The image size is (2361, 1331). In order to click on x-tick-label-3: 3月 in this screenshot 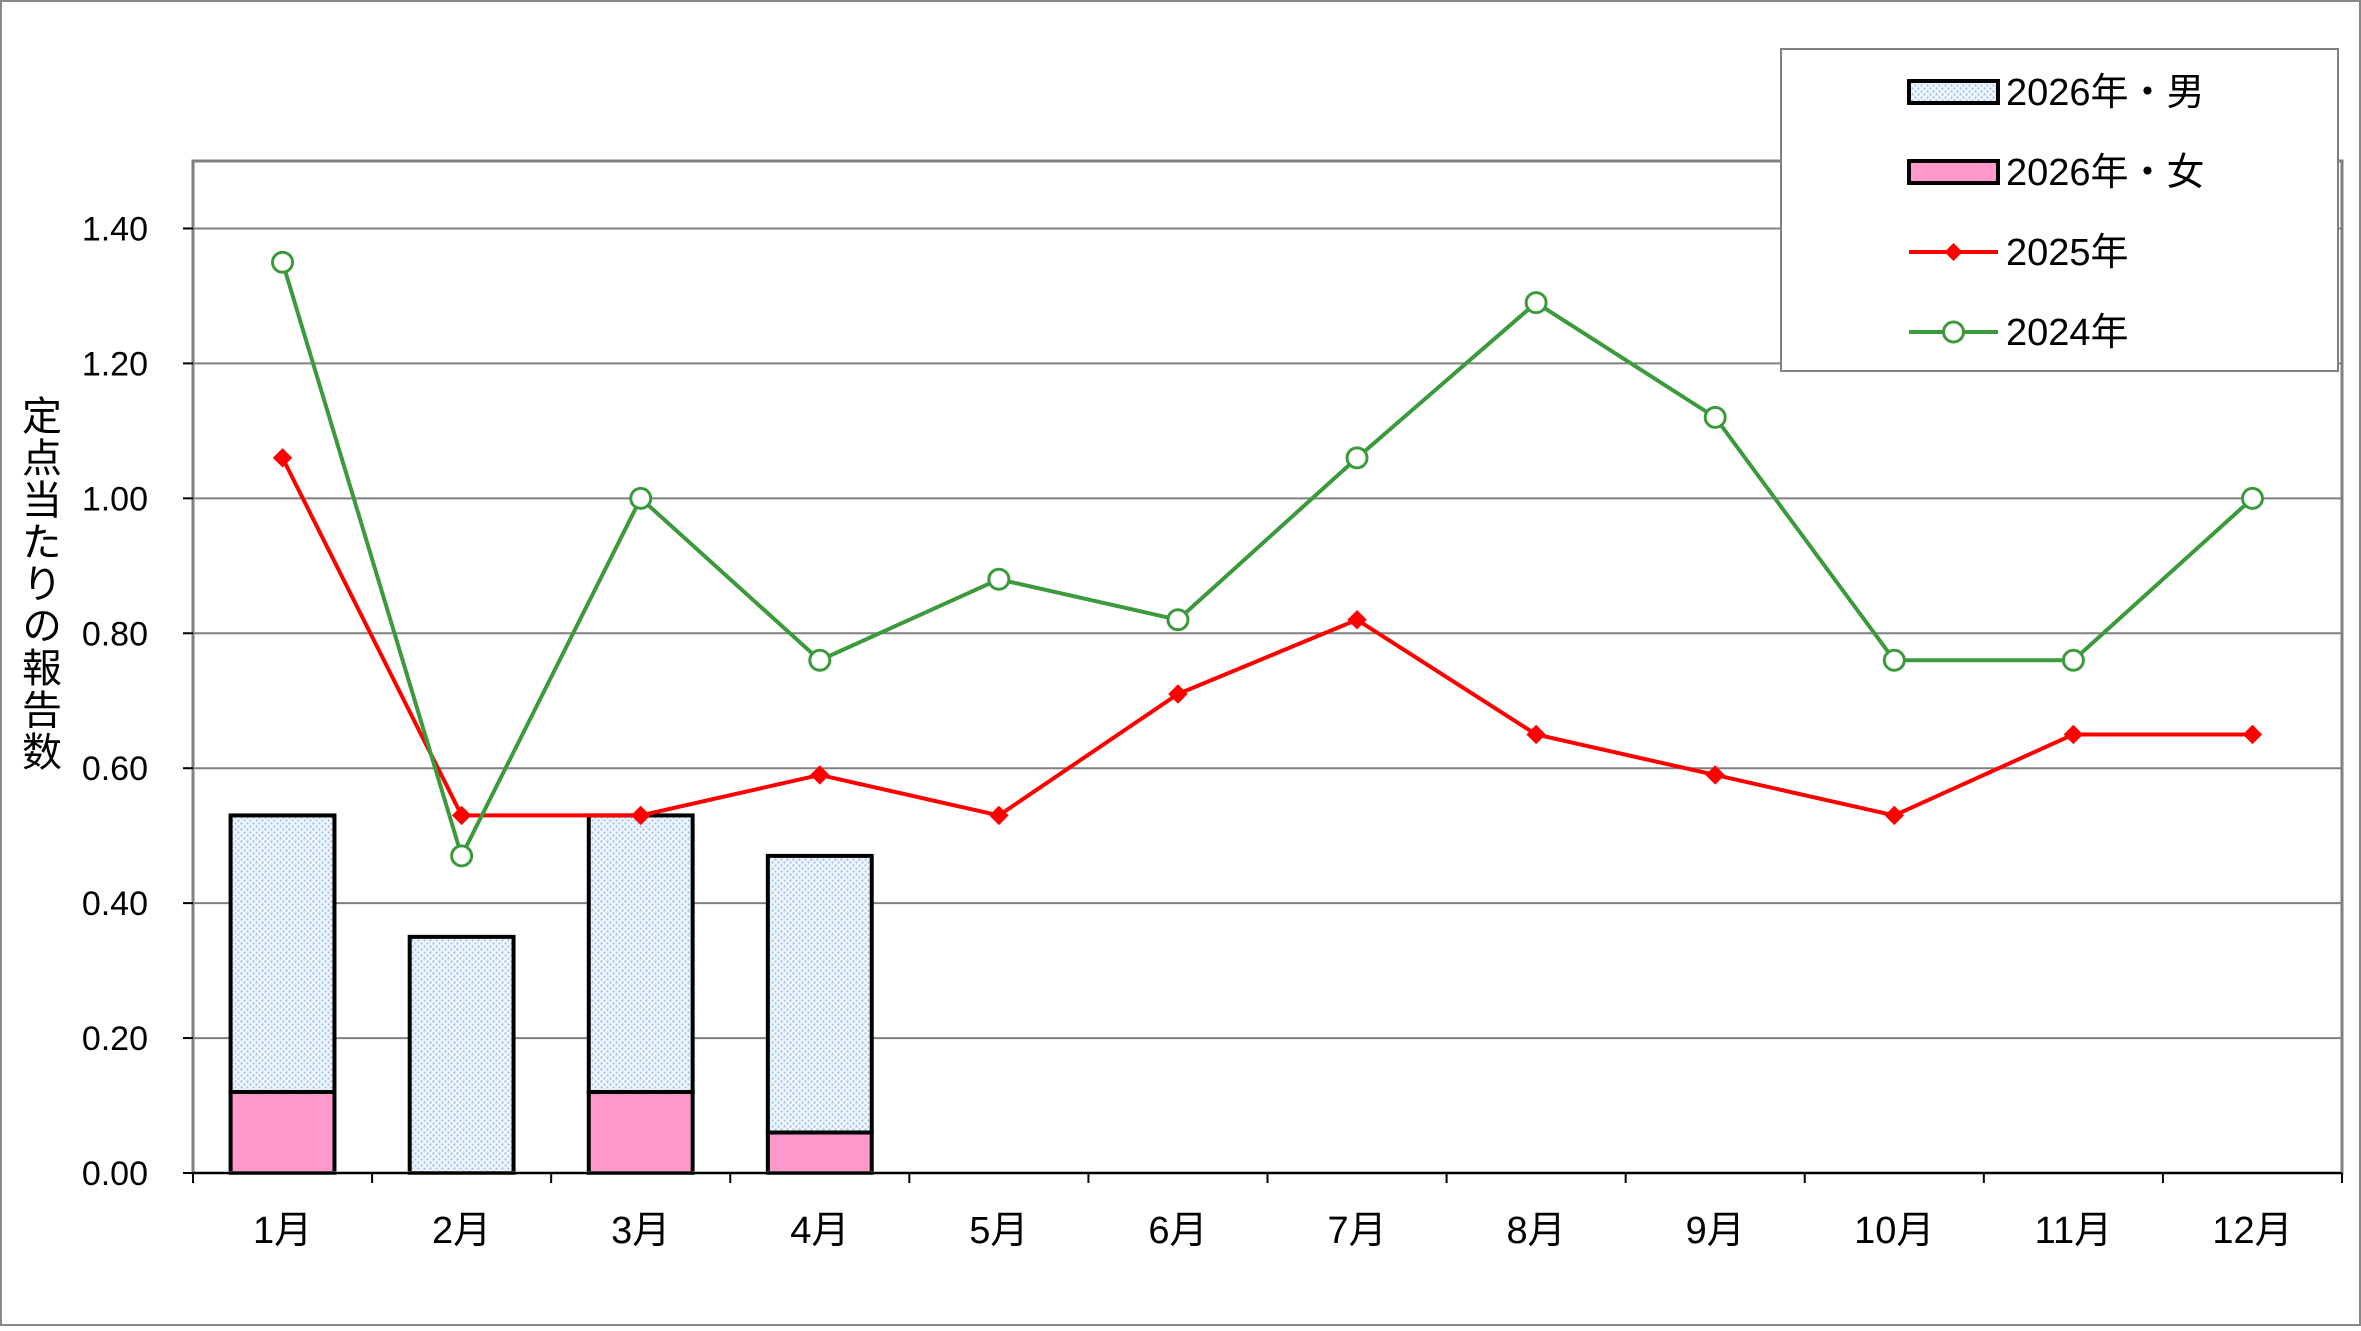, I will do `click(640, 1231)`.